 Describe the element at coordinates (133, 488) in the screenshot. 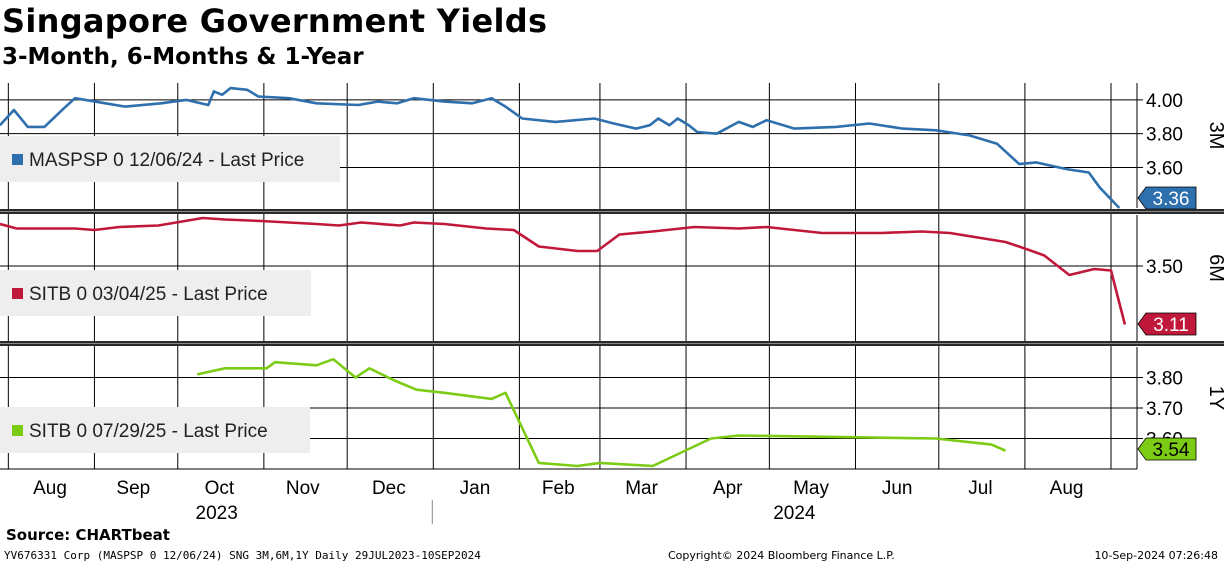

I see `x-tick-label: Sep` at that location.